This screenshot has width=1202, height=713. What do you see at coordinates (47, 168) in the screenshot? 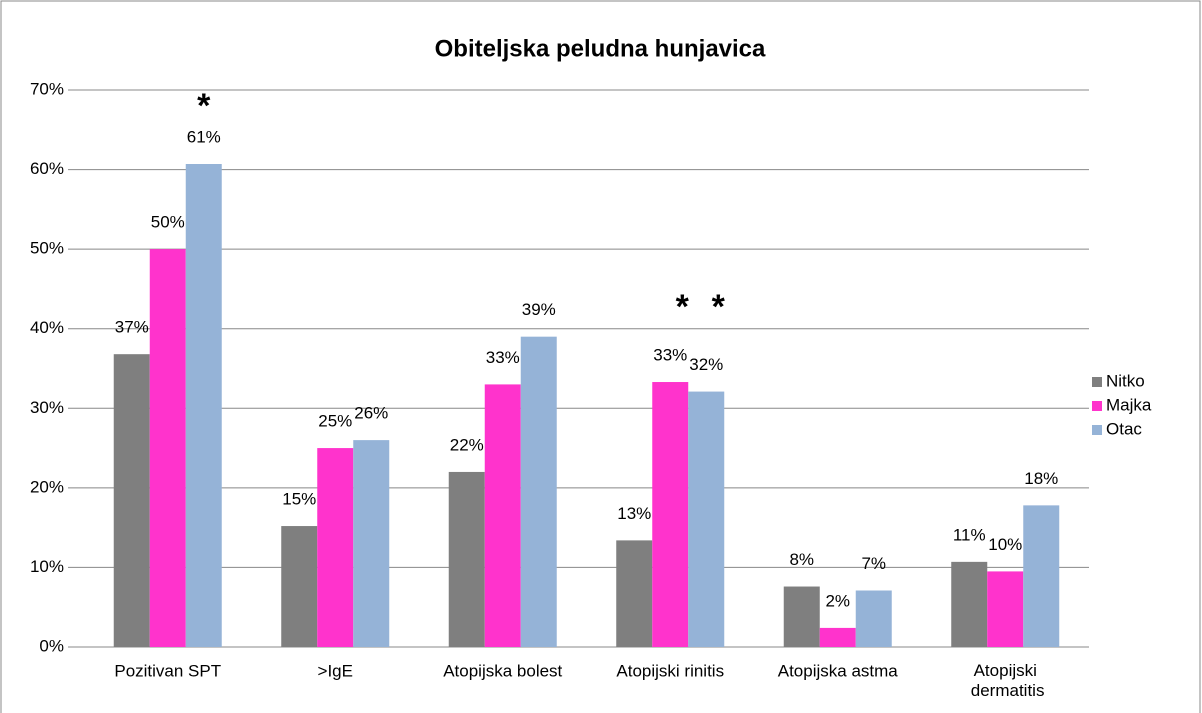
I see `y-tick-label: 60%` at bounding box center [47, 168].